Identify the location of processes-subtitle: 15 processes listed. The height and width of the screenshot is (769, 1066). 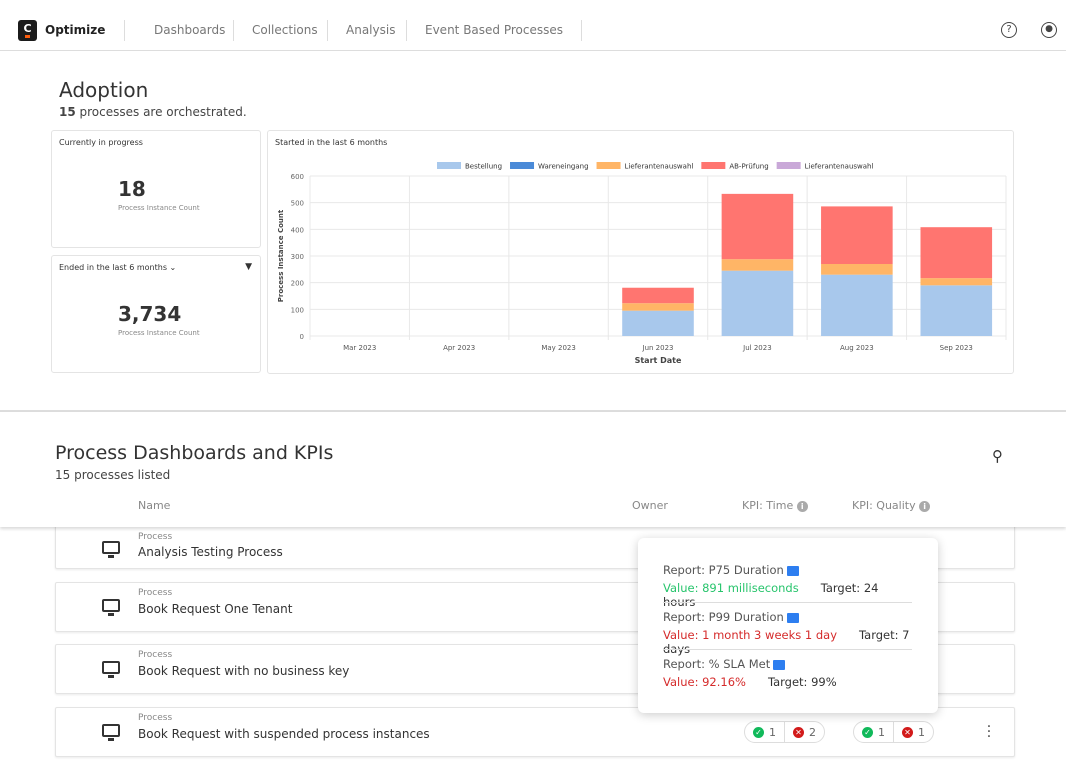
(113, 475).